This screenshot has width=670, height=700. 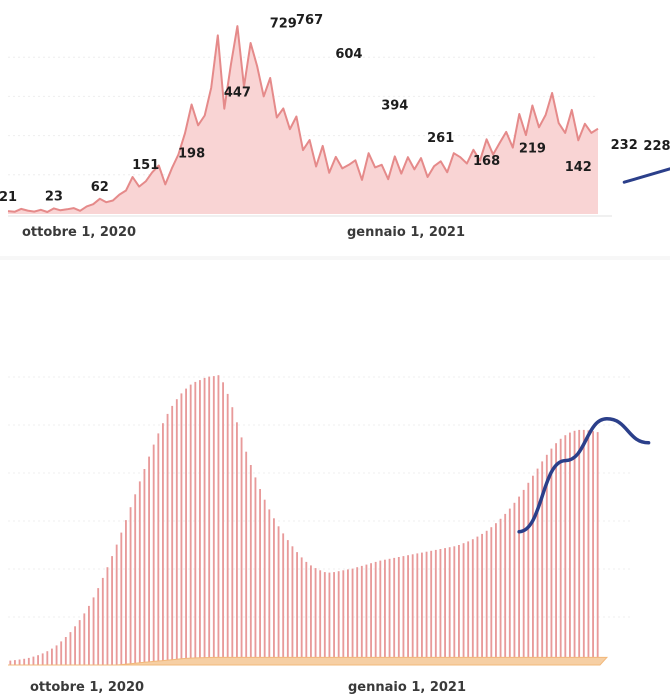 I want to click on top-x-tick-label: gennaio 1, 2021, so click(x=406, y=232).